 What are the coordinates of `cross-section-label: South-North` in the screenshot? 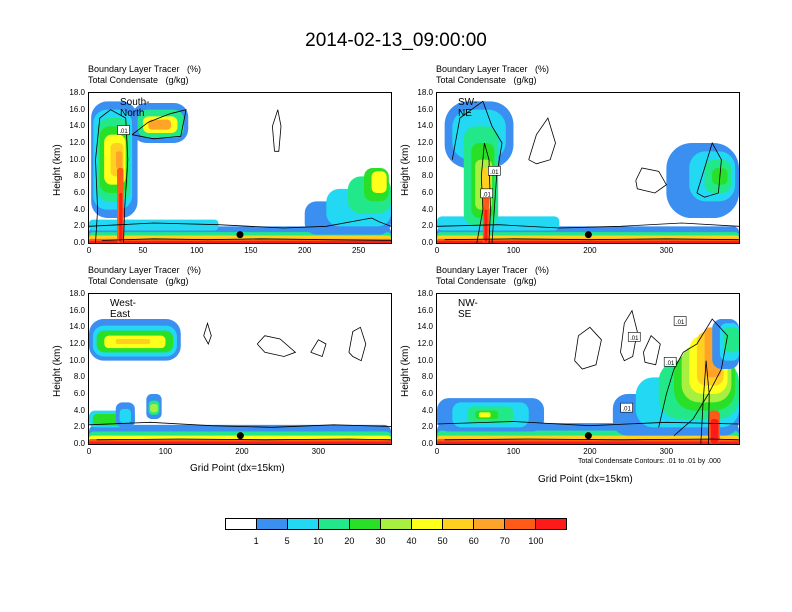 It's located at (135, 108).